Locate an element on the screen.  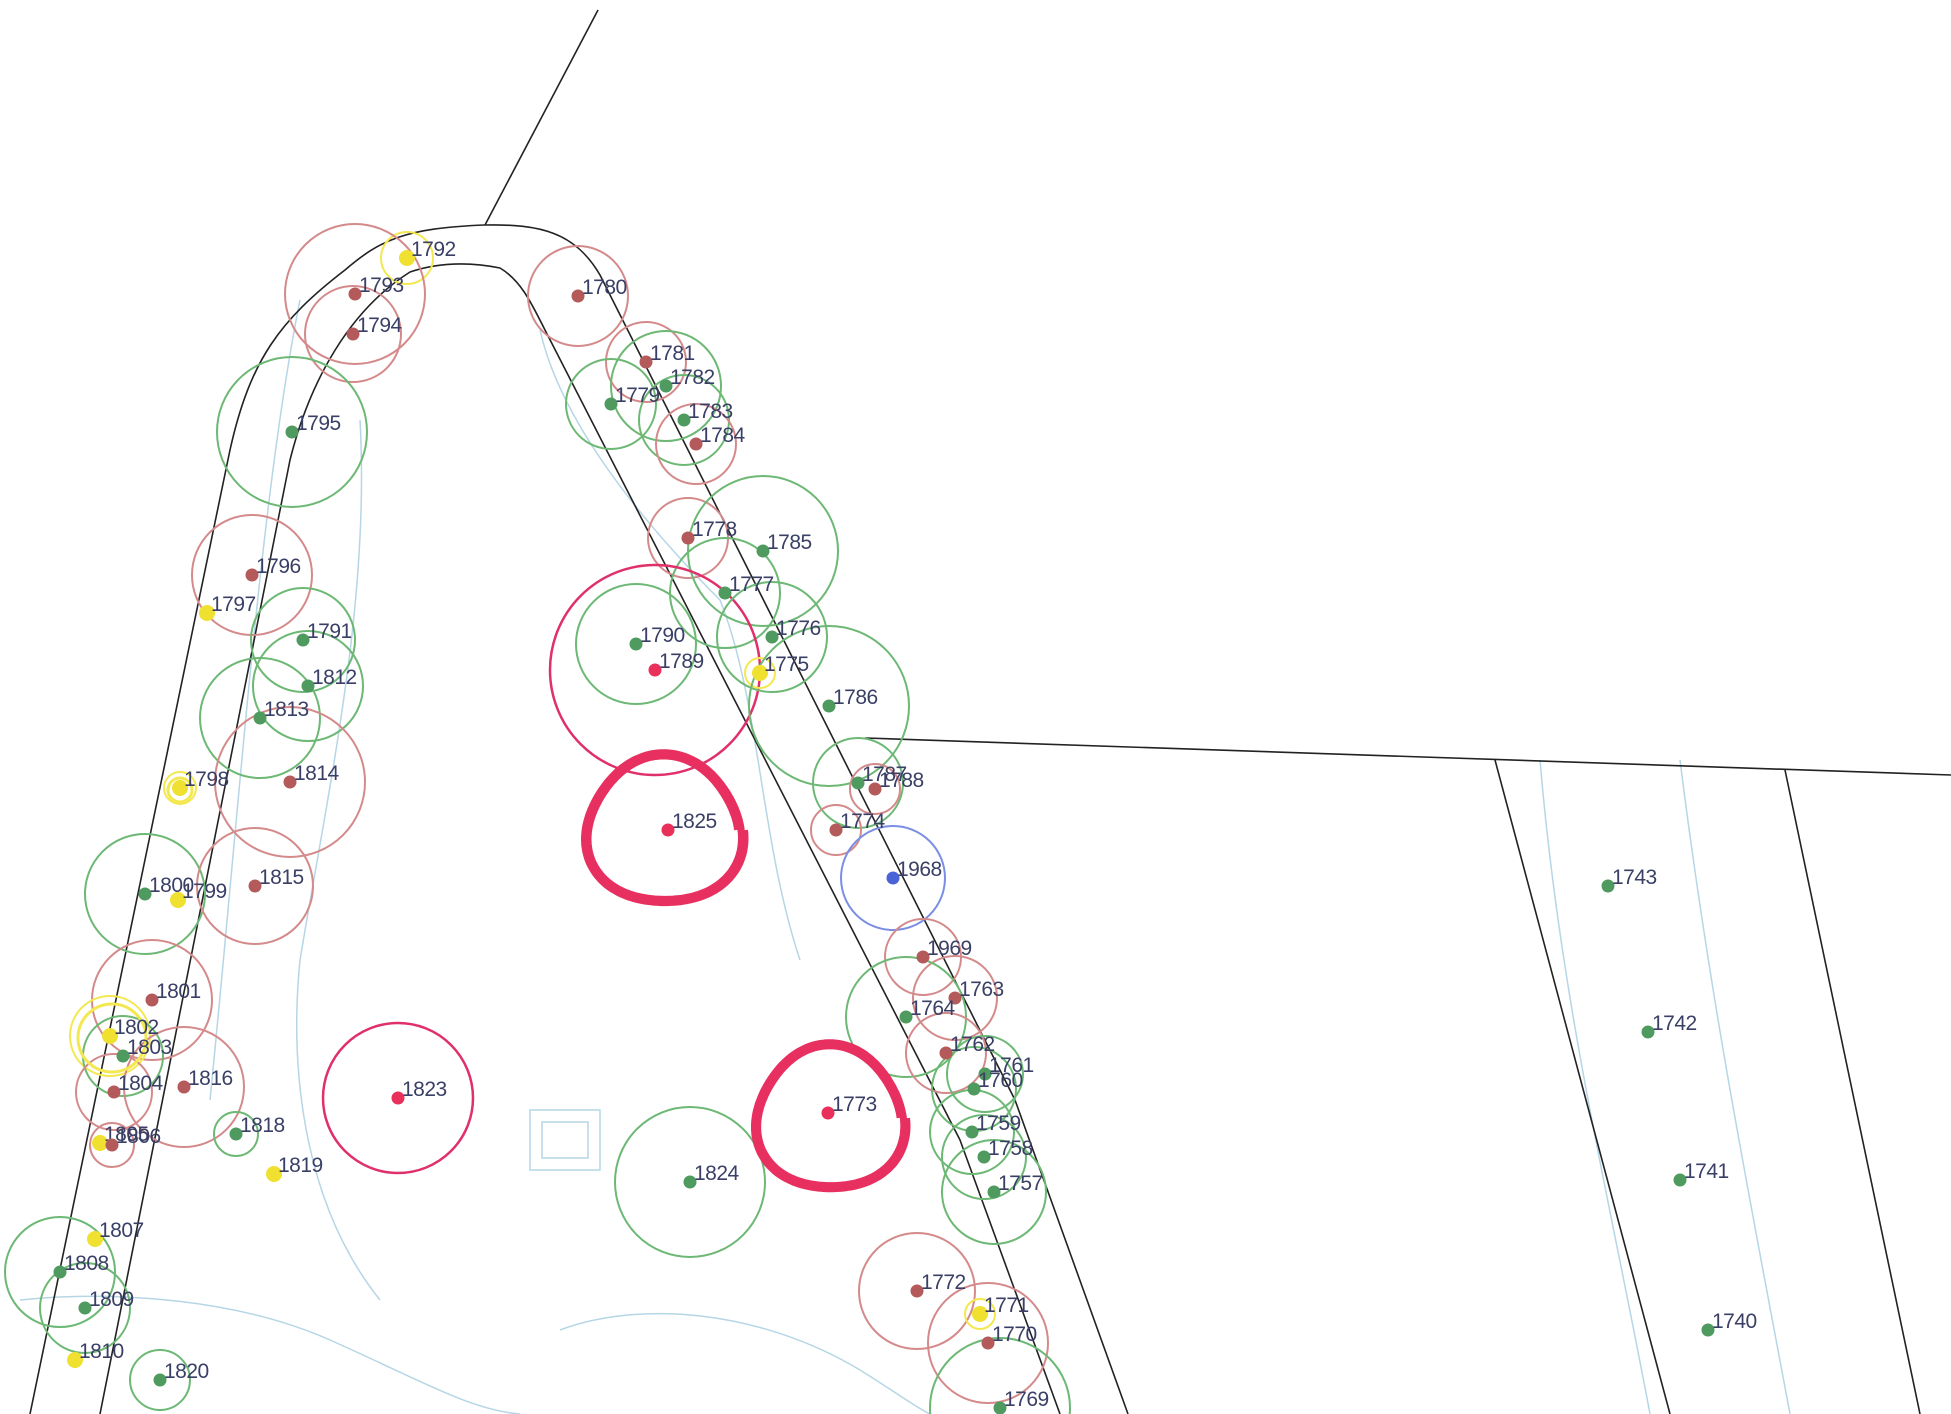
tree-marker: 1813 is located at coordinates (281, 711).